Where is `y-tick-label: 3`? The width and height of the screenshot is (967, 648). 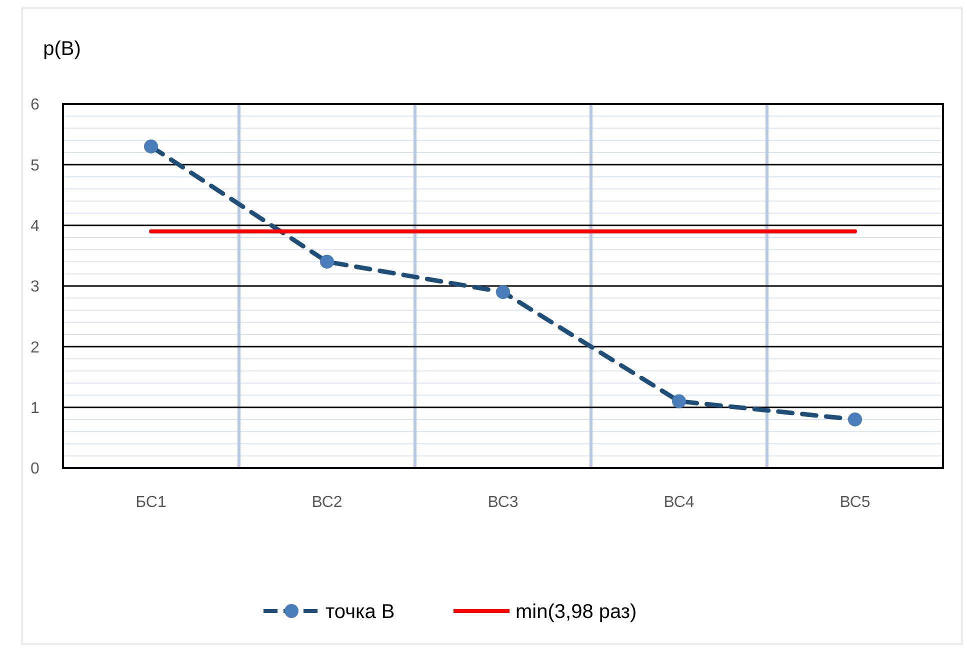
y-tick-label: 3 is located at coordinates (35, 287).